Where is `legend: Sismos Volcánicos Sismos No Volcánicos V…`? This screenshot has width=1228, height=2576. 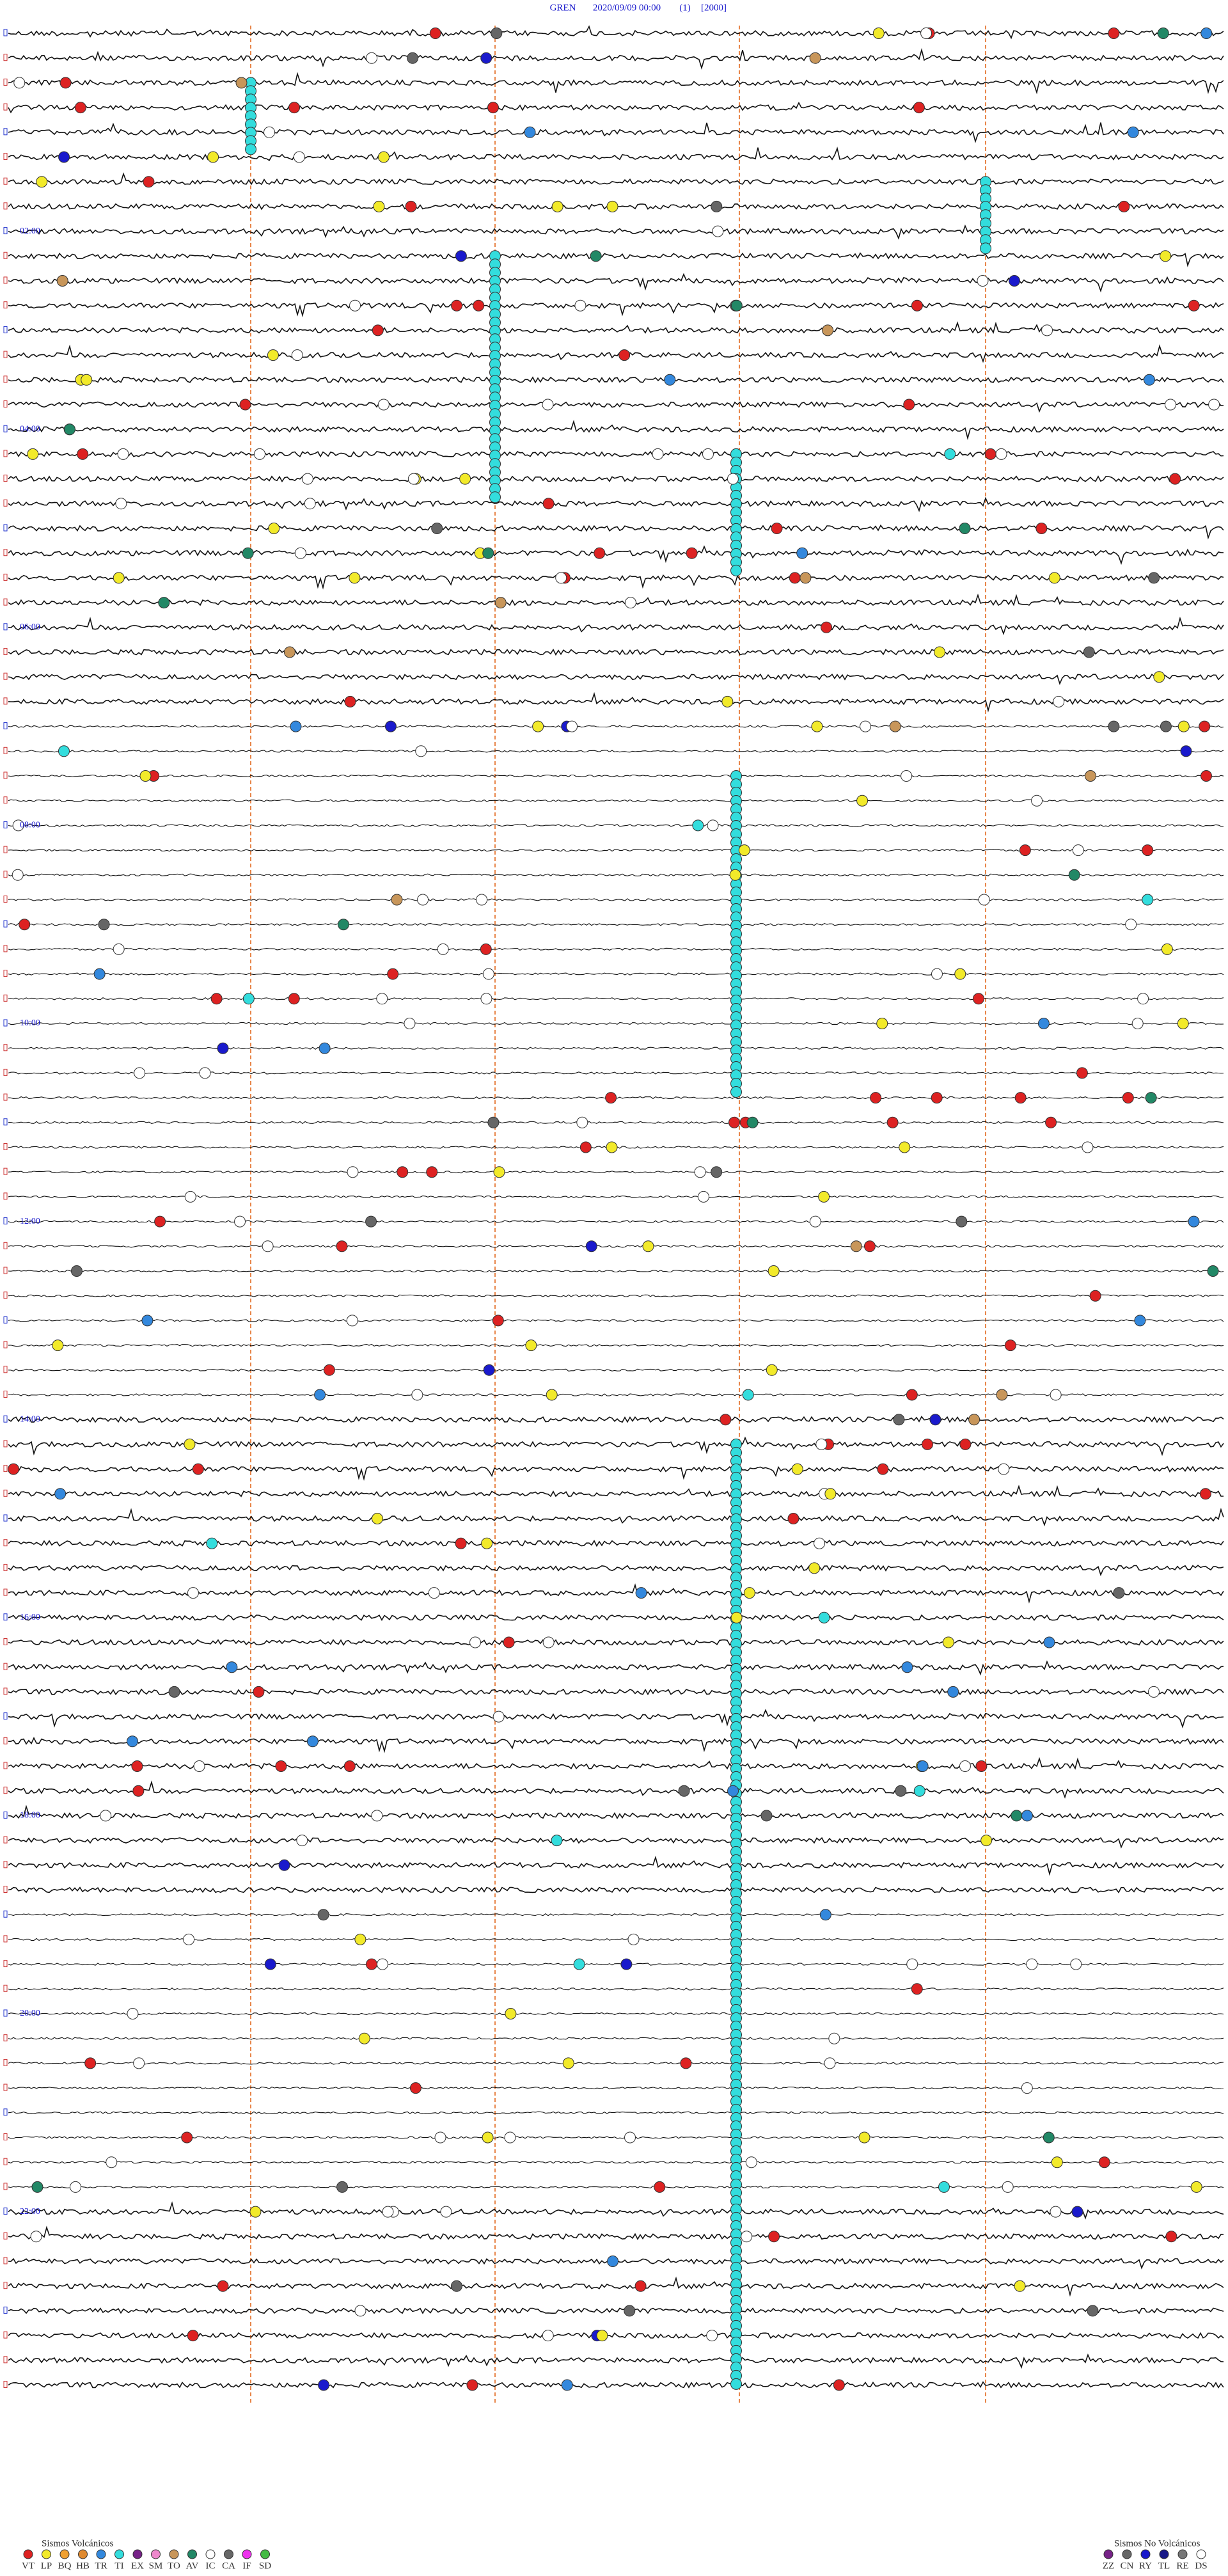
legend: Sismos Volcánicos Sismos No Volcánicos V… is located at coordinates (615, 2554).